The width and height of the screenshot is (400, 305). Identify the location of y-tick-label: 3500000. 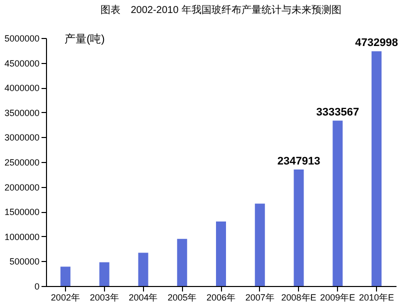
(22, 113).